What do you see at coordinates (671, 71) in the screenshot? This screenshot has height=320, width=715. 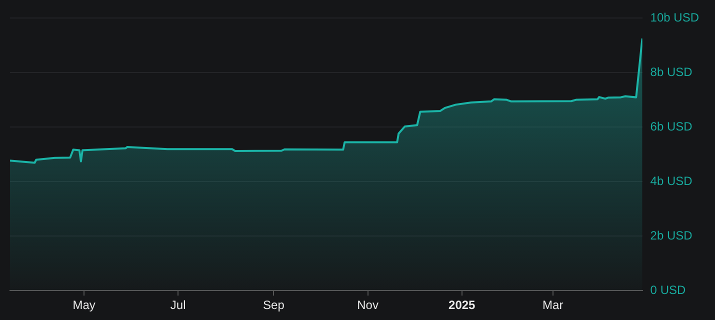 I see `y-tick-label: 8b USD` at bounding box center [671, 71].